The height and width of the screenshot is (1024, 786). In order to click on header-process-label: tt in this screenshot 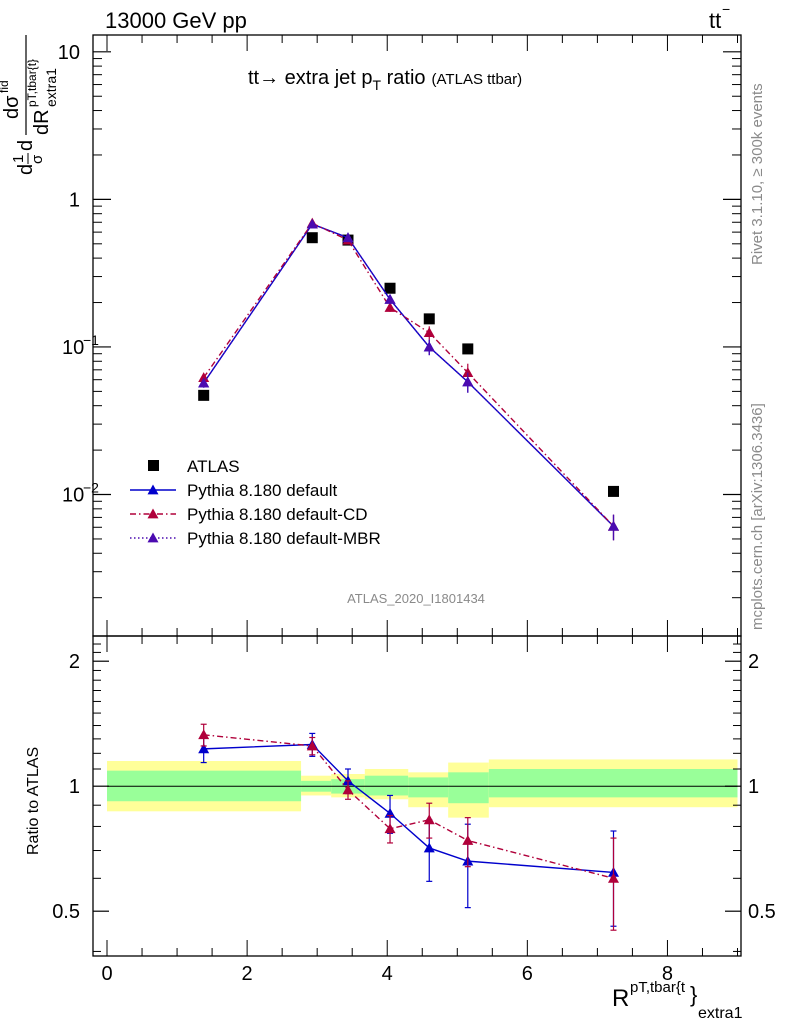, I will do `click(715, 20)`.